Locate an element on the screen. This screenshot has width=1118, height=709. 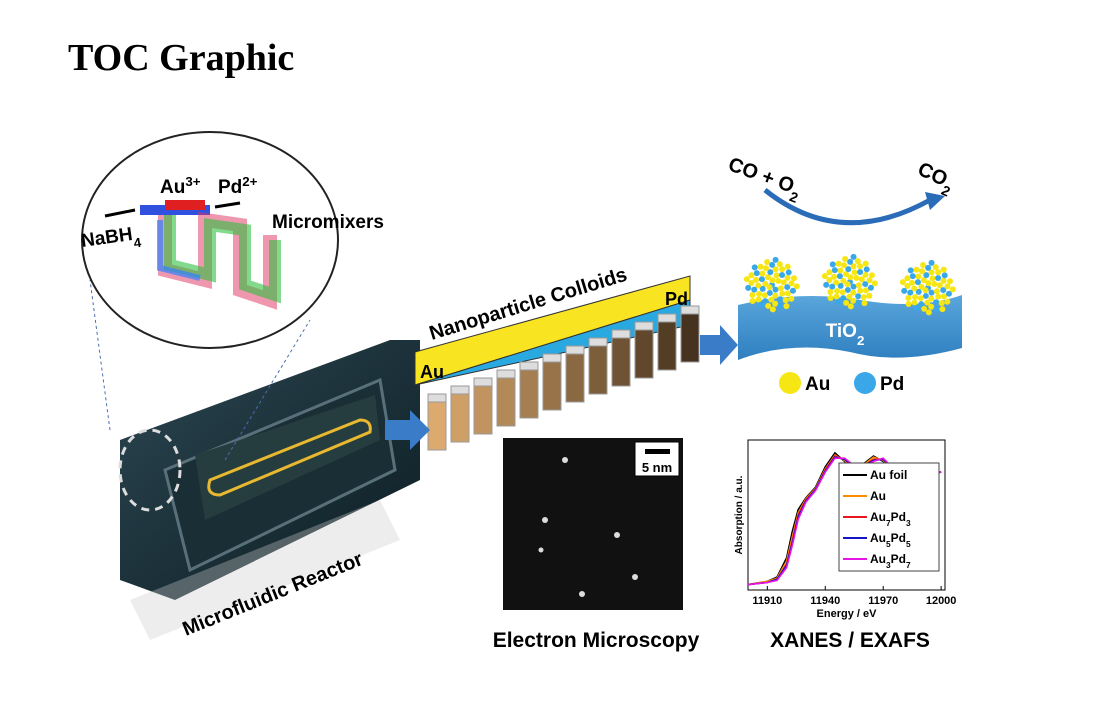
legend-label: Au7Pd3 is located at coordinates (890, 519).